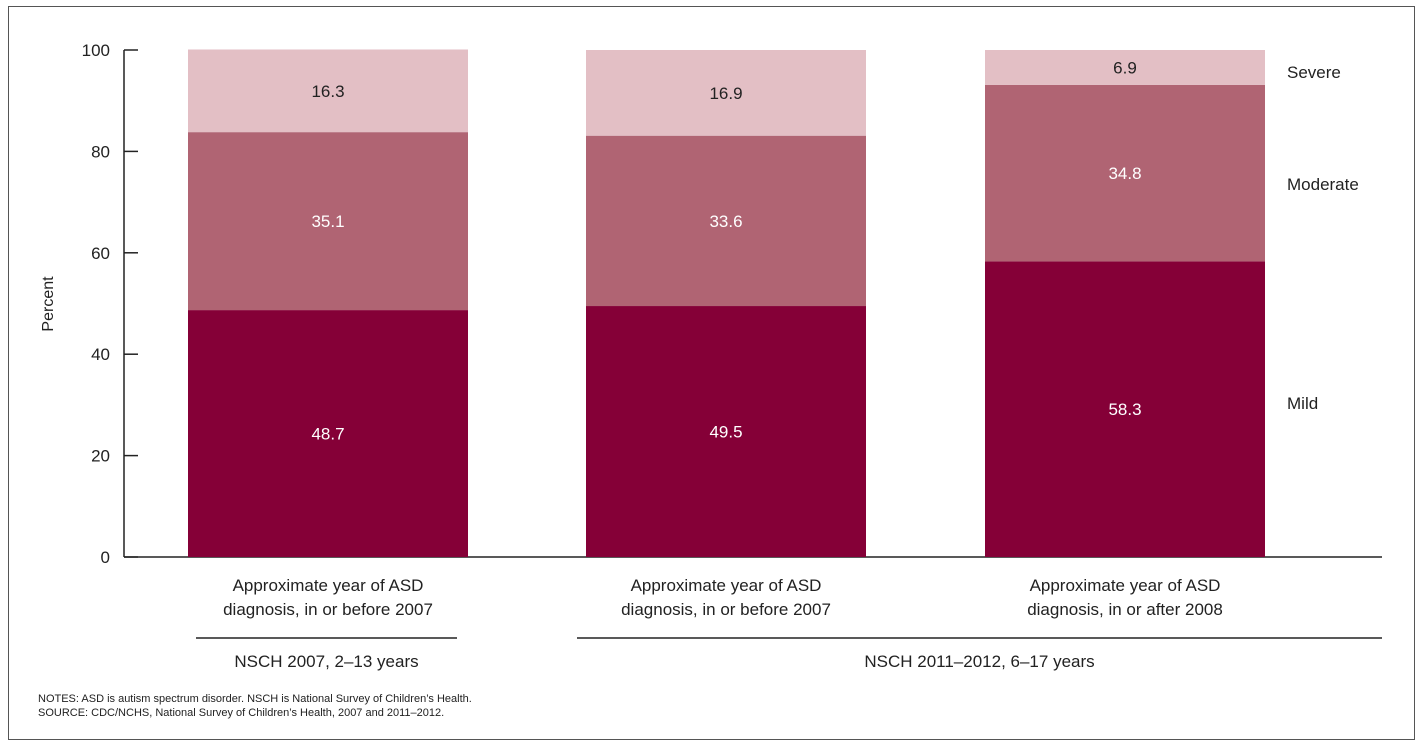 This screenshot has height=746, width=1423. I want to click on data-label: 49.5, so click(725, 432).